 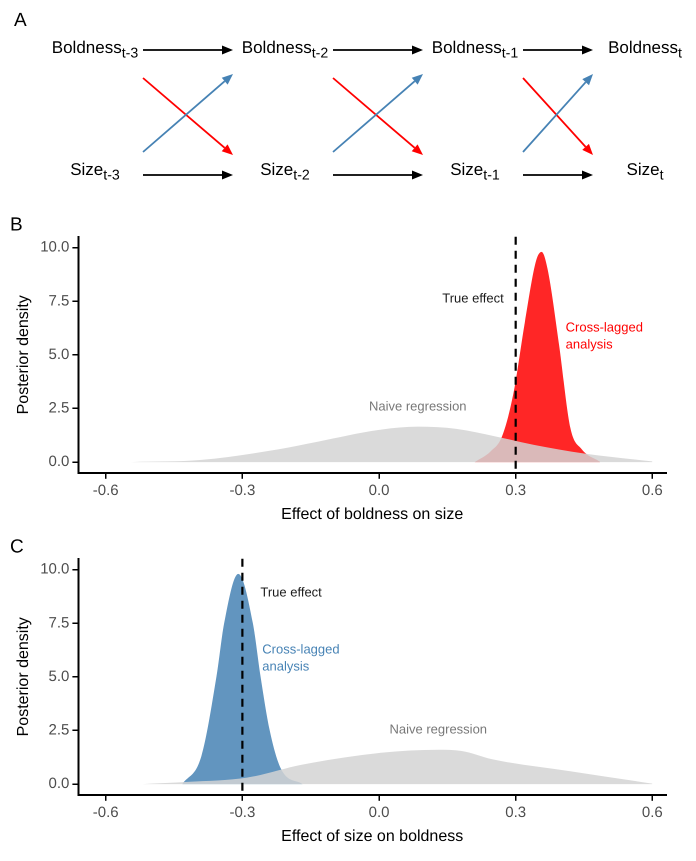 What do you see at coordinates (372, 514) in the screenshot?
I see `x-axis-title: Effect of boldness on size` at bounding box center [372, 514].